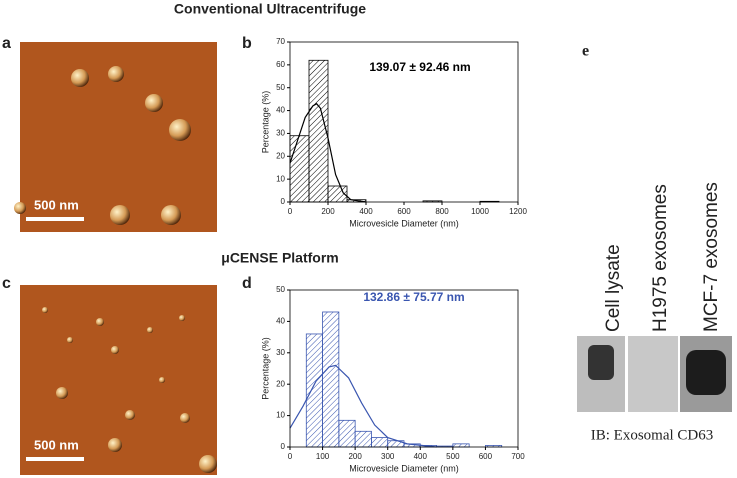 Image resolution: width=737 pixels, height=478 pixels. Describe the element at coordinates (585, 51) in the screenshot. I see `panel-label: e` at that location.